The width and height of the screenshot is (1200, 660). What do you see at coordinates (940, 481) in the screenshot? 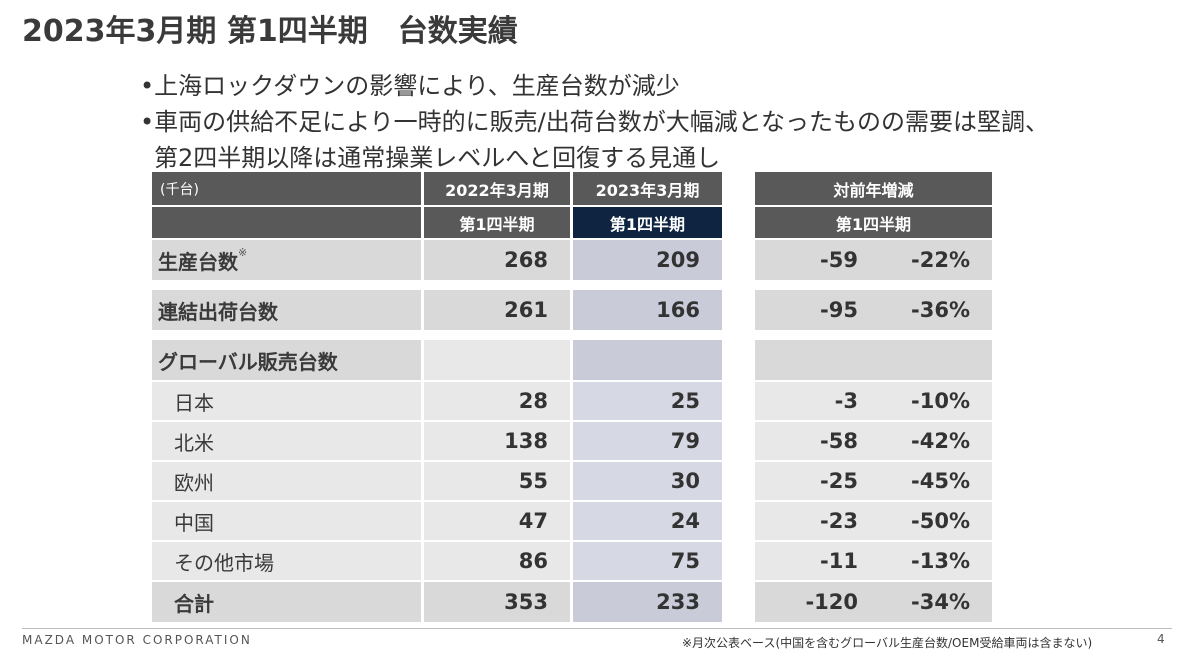
I see `yoy-pct: -45%` at bounding box center [940, 481].